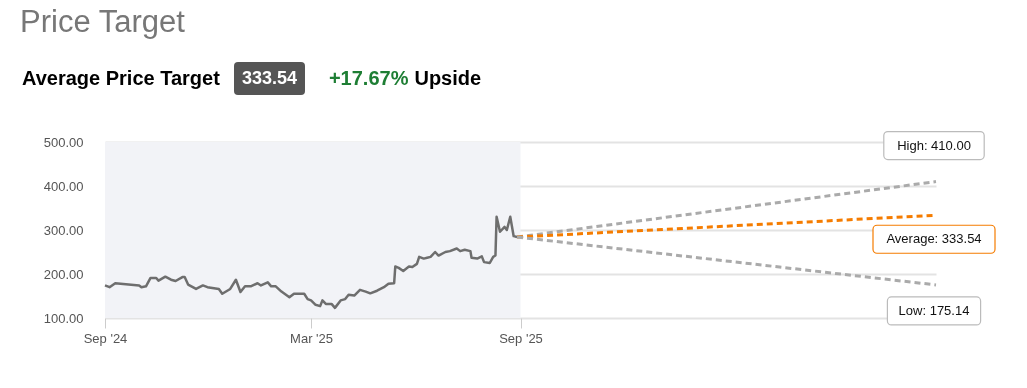 The image size is (1027, 388). Describe the element at coordinates (934, 239) in the screenshot. I see `annotation: Average: 333.54` at that location.